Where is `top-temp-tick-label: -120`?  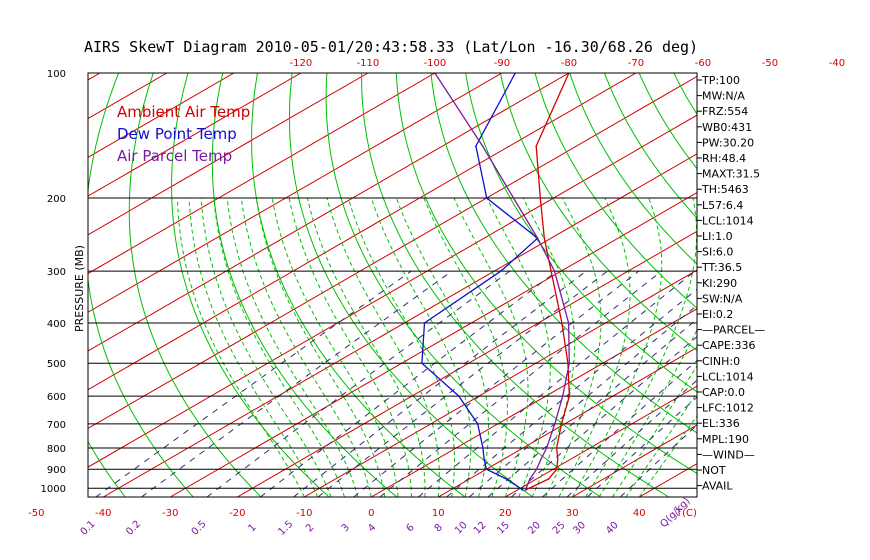
top-temp-tick-label: -120 is located at coordinates (301, 63).